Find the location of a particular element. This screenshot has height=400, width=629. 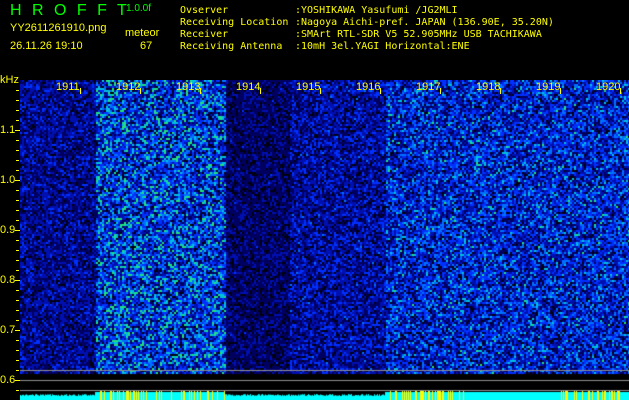

x-tick-label: 1920 is located at coordinates (608, 87).